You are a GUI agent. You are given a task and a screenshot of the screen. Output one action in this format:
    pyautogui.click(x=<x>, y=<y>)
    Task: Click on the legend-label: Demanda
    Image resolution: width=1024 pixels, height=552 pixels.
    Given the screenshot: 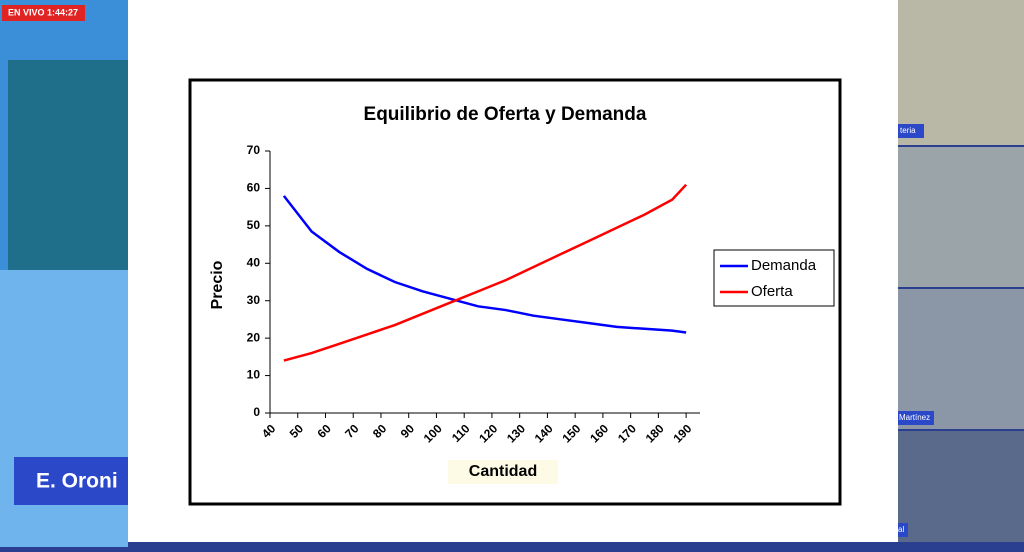 What is the action you would take?
    pyautogui.click(x=784, y=265)
    